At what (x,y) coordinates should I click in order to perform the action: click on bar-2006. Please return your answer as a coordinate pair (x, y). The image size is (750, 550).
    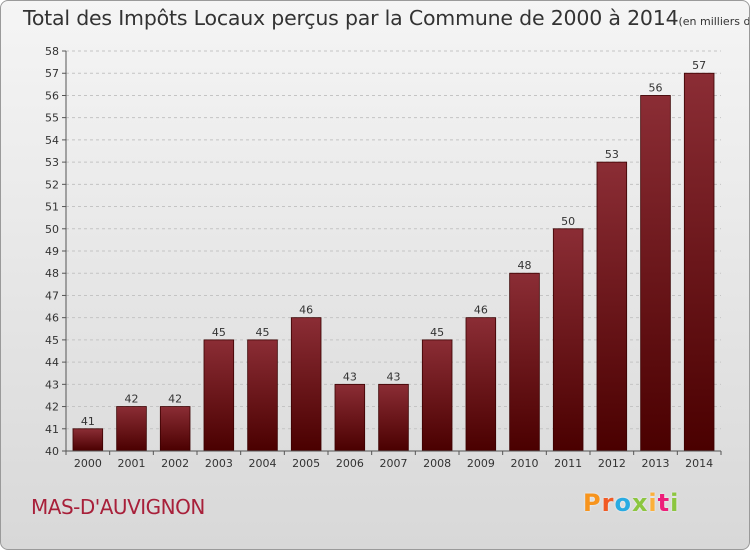
    Looking at the image, I should click on (350, 417).